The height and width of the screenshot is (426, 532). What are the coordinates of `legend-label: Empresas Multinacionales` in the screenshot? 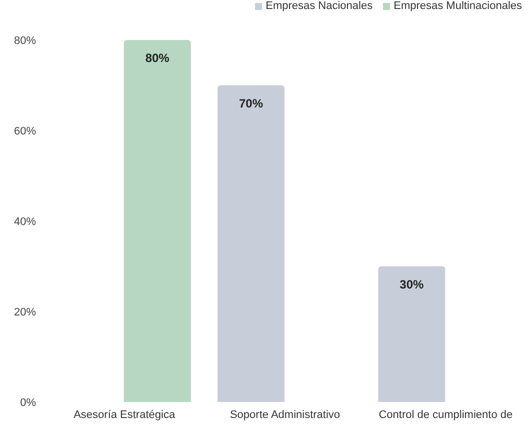 It's located at (457, 6).